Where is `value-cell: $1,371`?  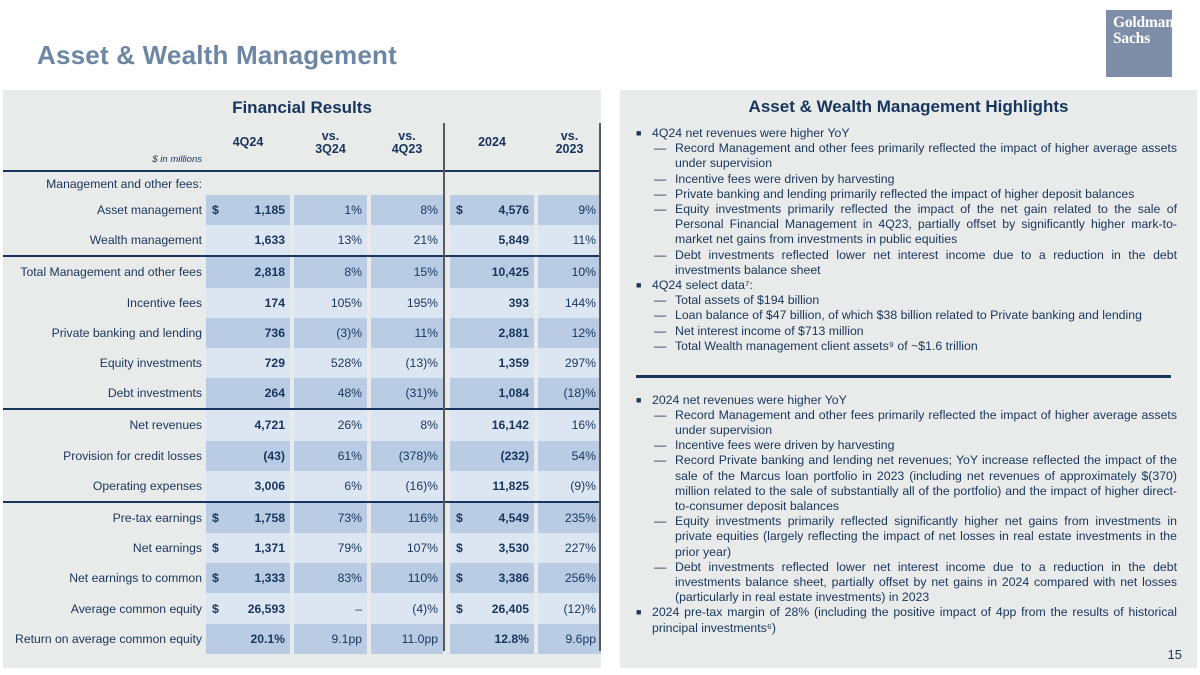
value-cell: $1,371 is located at coordinates (248, 548).